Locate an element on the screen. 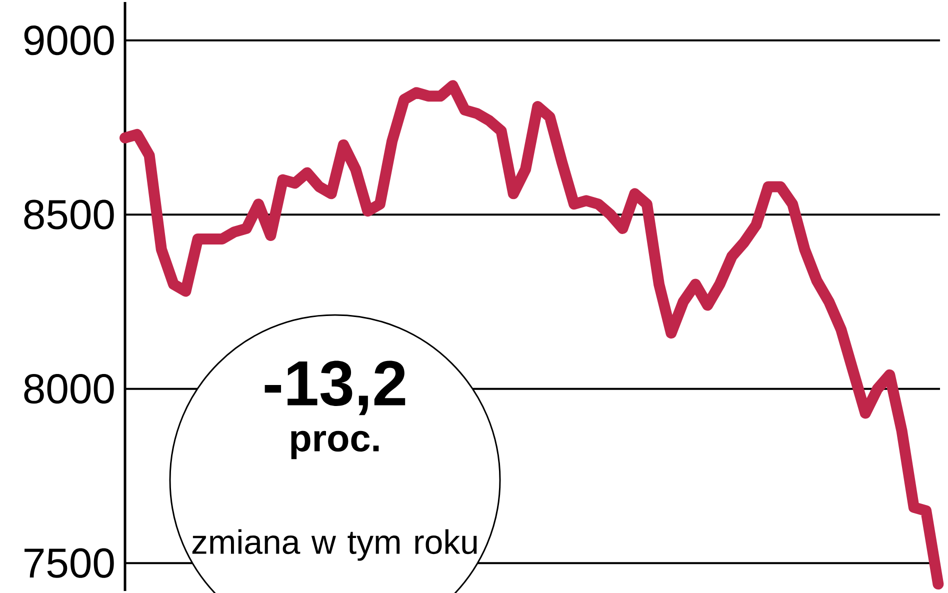  annotation: -13,2 is located at coordinates (335, 388).